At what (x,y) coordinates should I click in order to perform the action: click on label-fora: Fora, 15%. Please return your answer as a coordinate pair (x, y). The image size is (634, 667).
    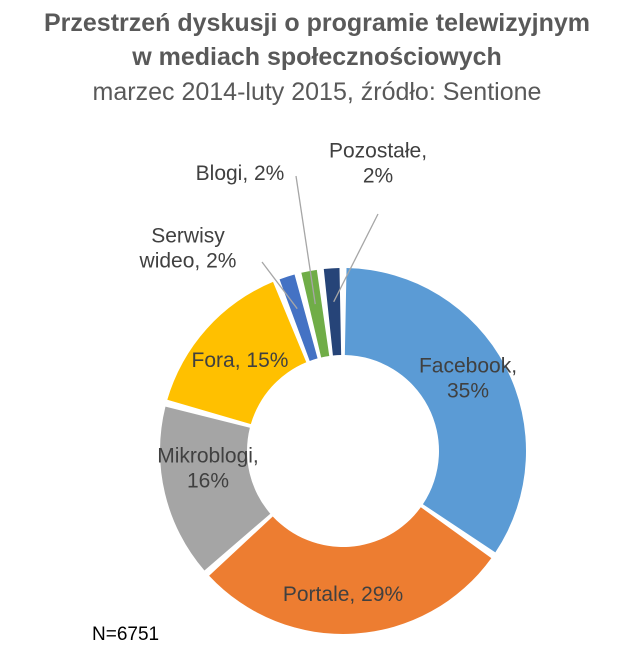
    Looking at the image, I should click on (240, 360).